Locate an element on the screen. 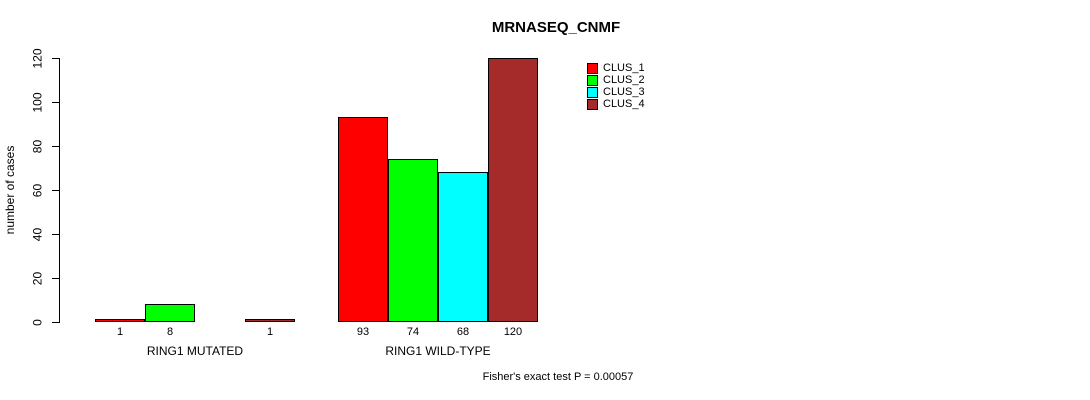  bar-clus_4-wild-type is located at coordinates (513, 190).